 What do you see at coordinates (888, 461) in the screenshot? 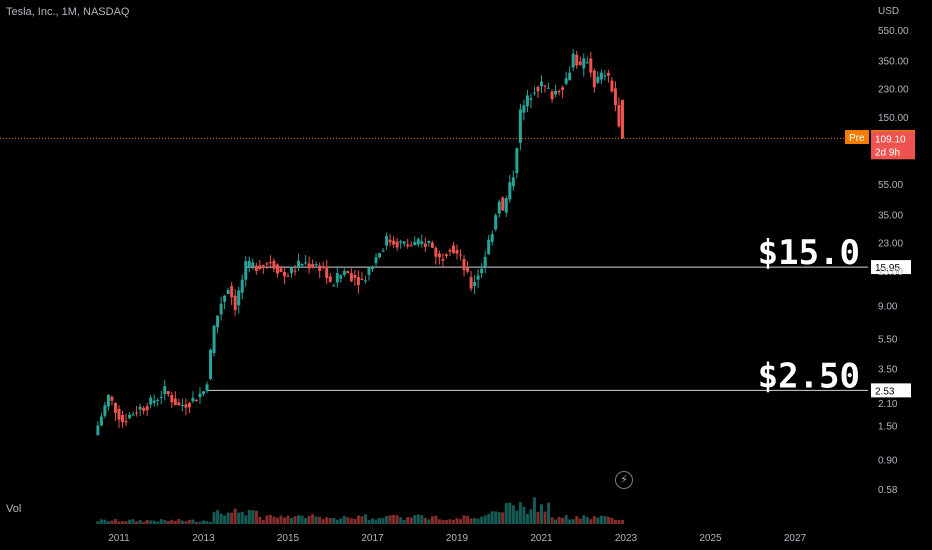
I see `y-tick-label-13: 0.90` at bounding box center [888, 461].